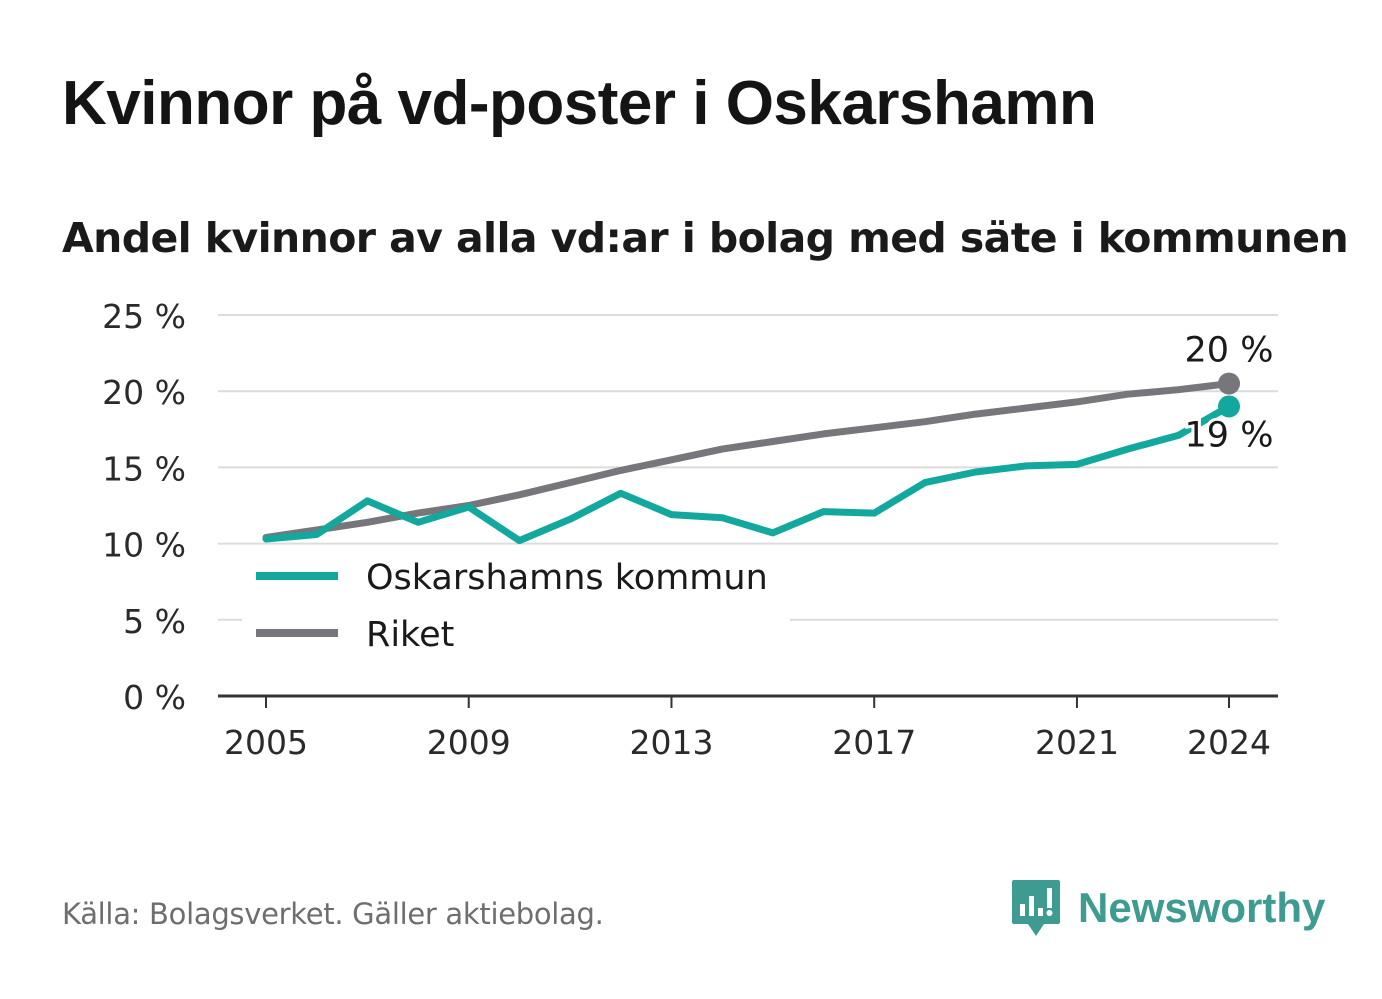 The height and width of the screenshot is (999, 1382). Describe the element at coordinates (1229, 742) in the screenshot. I see `x-tick-label: 2024` at that location.